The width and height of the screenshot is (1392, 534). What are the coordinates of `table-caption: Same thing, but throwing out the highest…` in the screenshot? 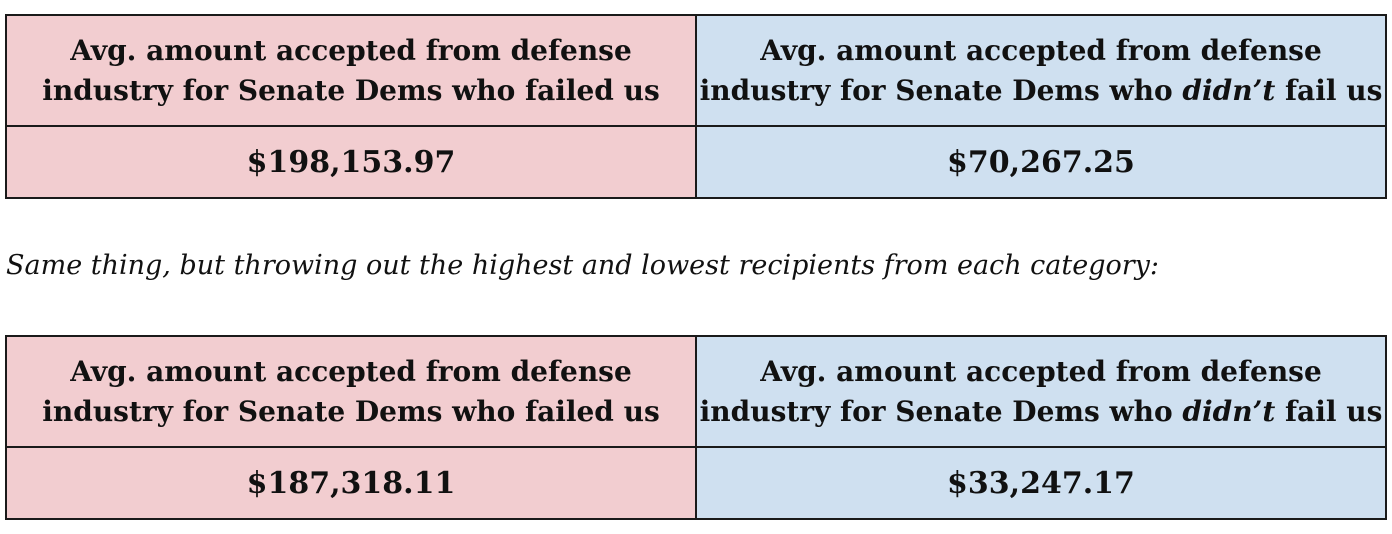 It's located at (583, 265).